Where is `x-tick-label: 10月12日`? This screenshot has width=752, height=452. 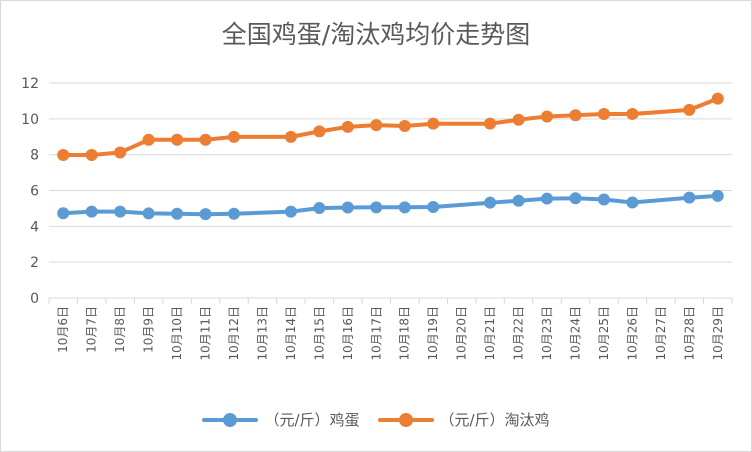 x-tick-label: 10月12日 is located at coordinates (234, 333).